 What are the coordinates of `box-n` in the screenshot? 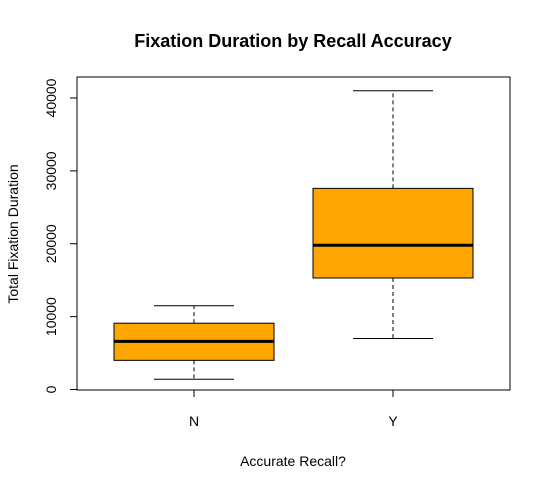 It's located at (194, 342).